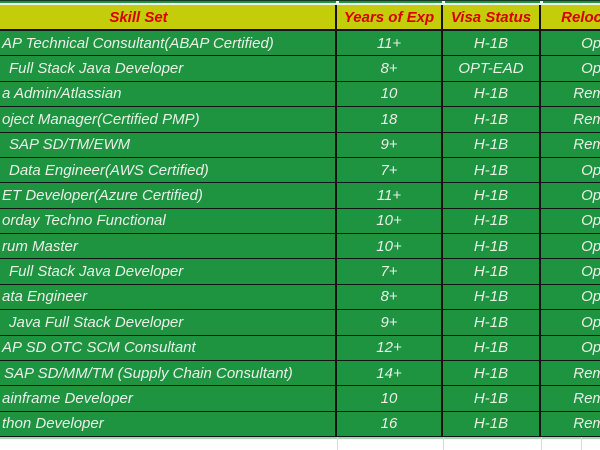 The height and width of the screenshot is (450, 600). I want to click on cell-skill: AP SD OTC SCM Consultant, so click(168, 347).